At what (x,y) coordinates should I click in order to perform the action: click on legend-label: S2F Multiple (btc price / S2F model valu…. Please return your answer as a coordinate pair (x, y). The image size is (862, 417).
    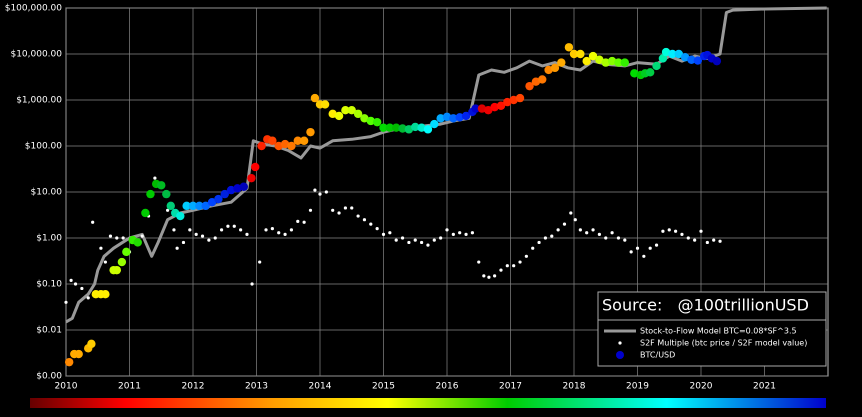
    Looking at the image, I should click on (723, 343).